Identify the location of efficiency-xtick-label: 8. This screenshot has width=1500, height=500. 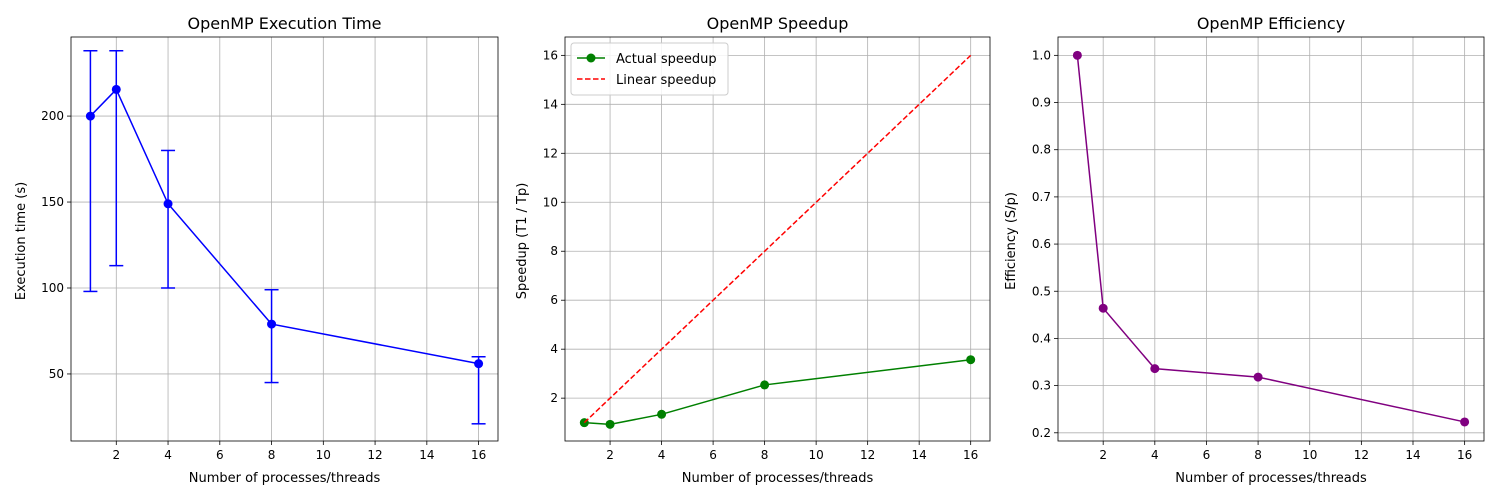
(1258, 455).